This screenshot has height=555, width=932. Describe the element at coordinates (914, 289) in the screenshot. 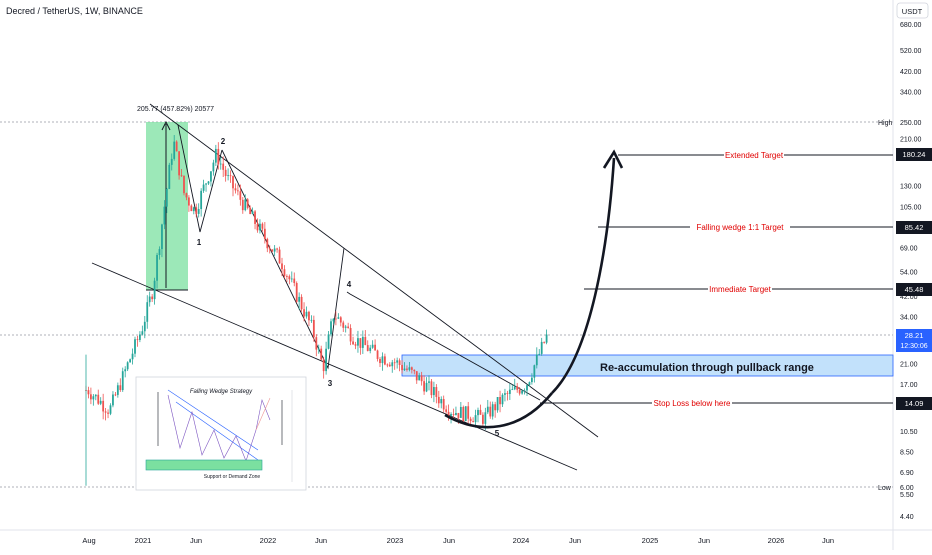

I see `immediate-target-badge` at that location.